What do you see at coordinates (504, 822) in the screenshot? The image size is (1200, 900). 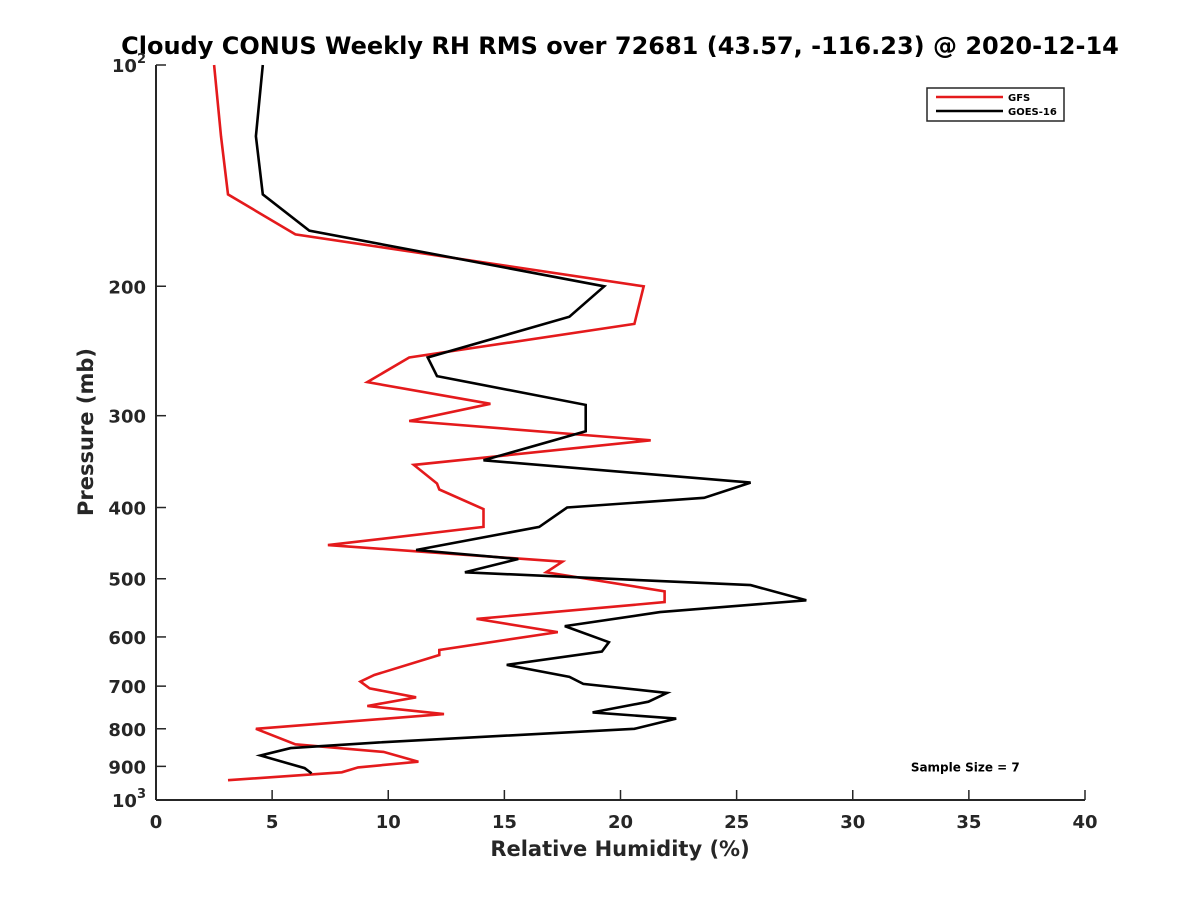 I see `x-tick-label-3: 15` at bounding box center [504, 822].